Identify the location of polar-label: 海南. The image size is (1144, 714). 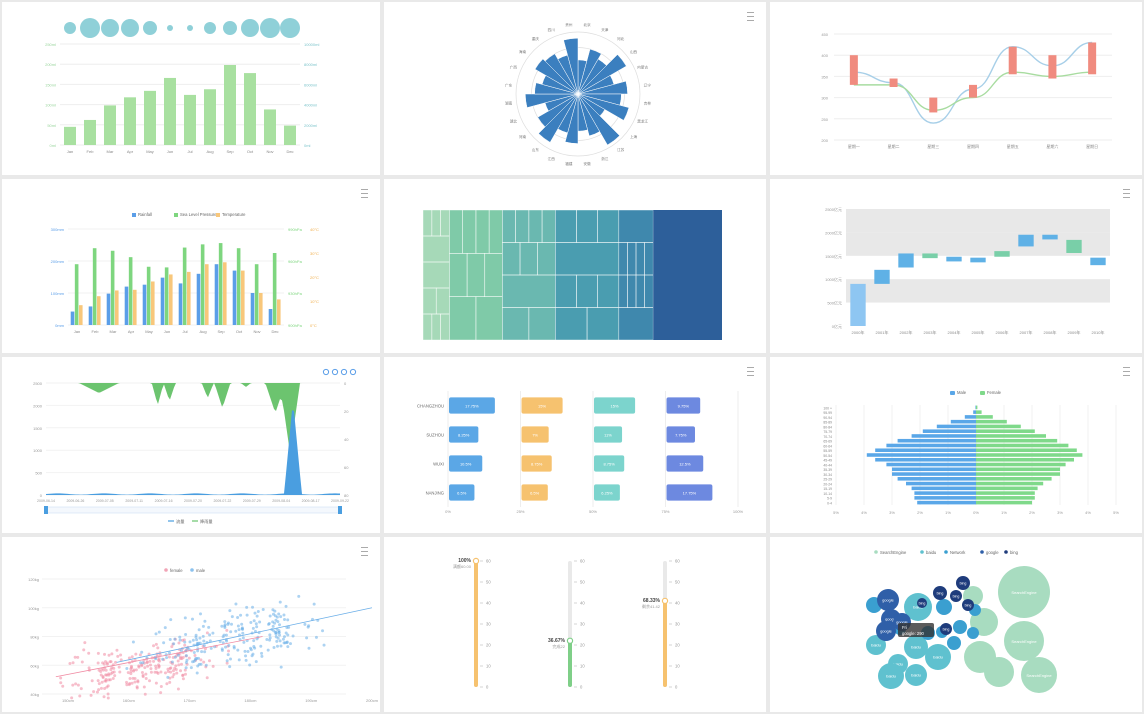
(523, 51).